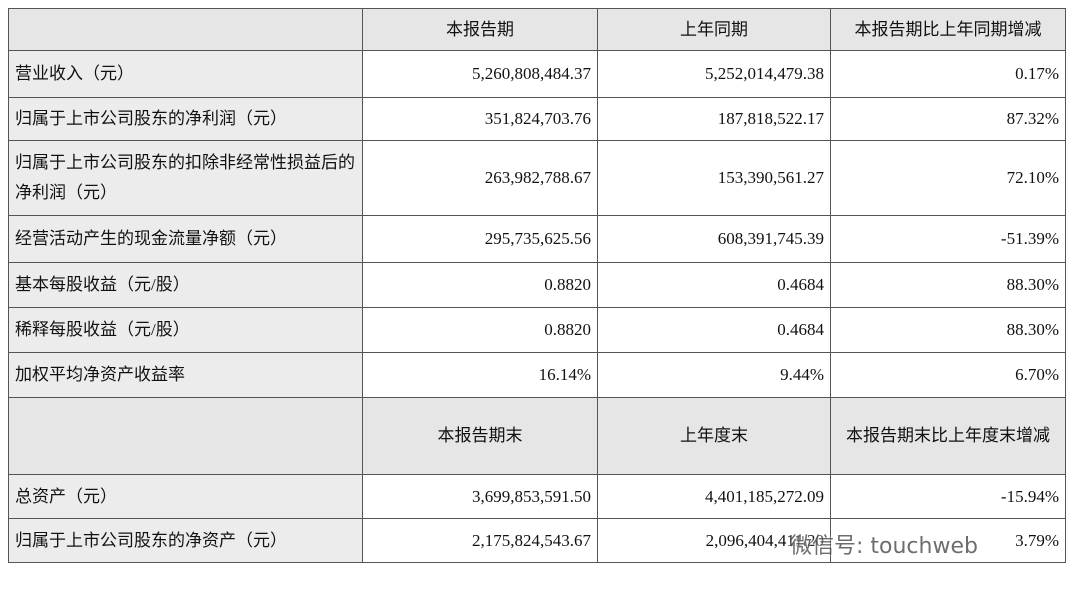 This screenshot has width=1080, height=595. I want to click on header-row: 本报告期末 上年度末 本报告期末比上年度末增减, so click(537, 436).